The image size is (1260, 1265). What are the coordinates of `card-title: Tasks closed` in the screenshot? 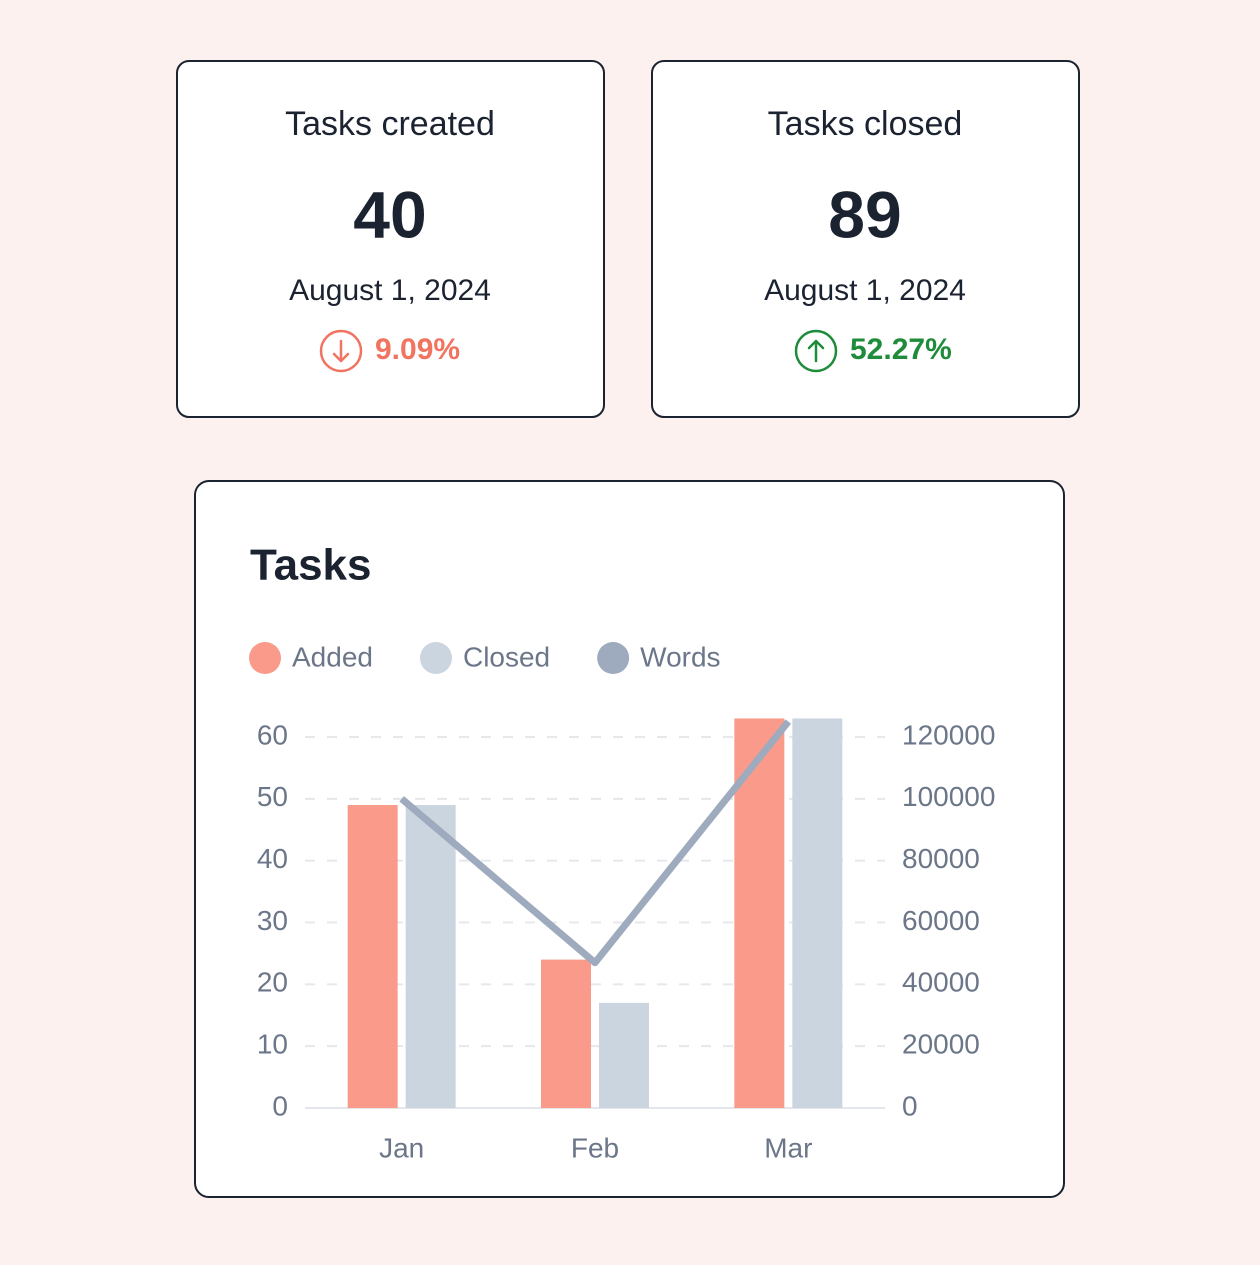 It's located at (865, 124).